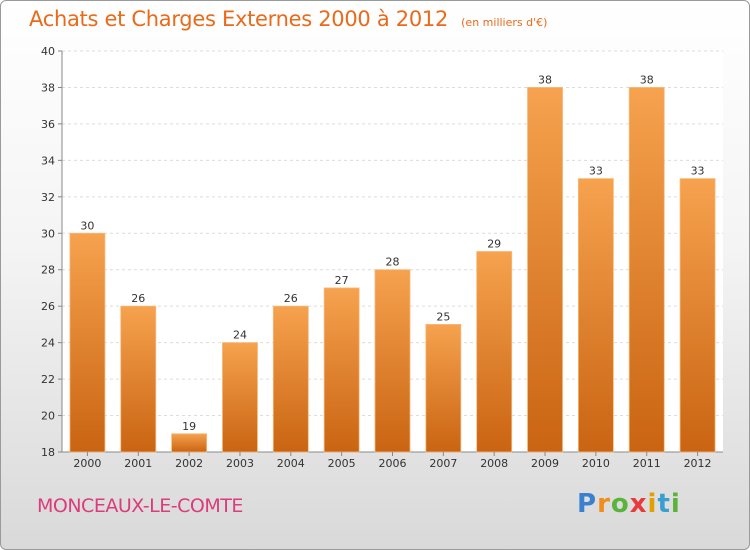 The height and width of the screenshot is (550, 750). I want to click on x-tick-label: 2012, so click(698, 463).